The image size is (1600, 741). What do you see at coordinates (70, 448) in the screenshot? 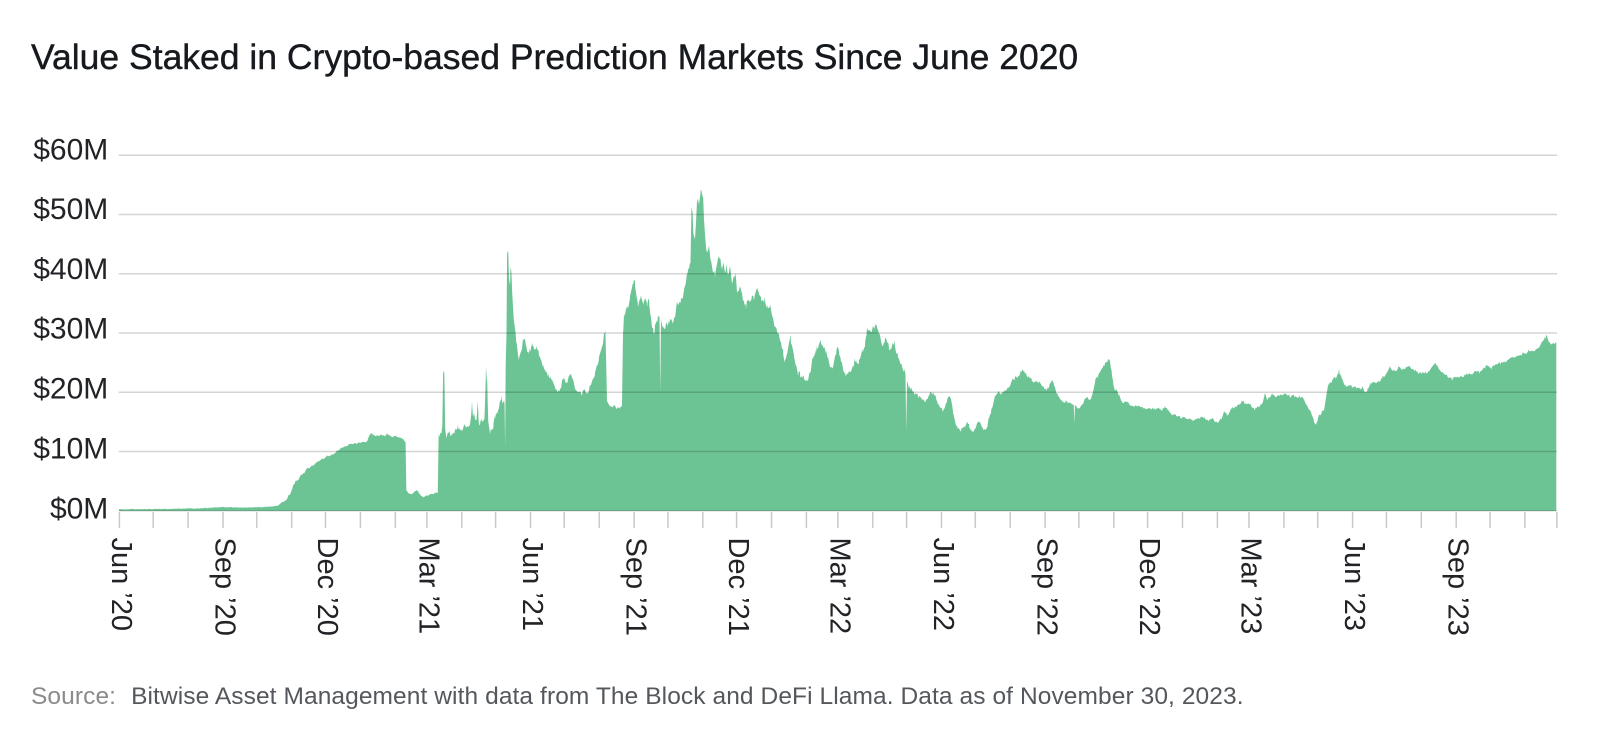
I see `svg-text: $10M` at bounding box center [70, 448].